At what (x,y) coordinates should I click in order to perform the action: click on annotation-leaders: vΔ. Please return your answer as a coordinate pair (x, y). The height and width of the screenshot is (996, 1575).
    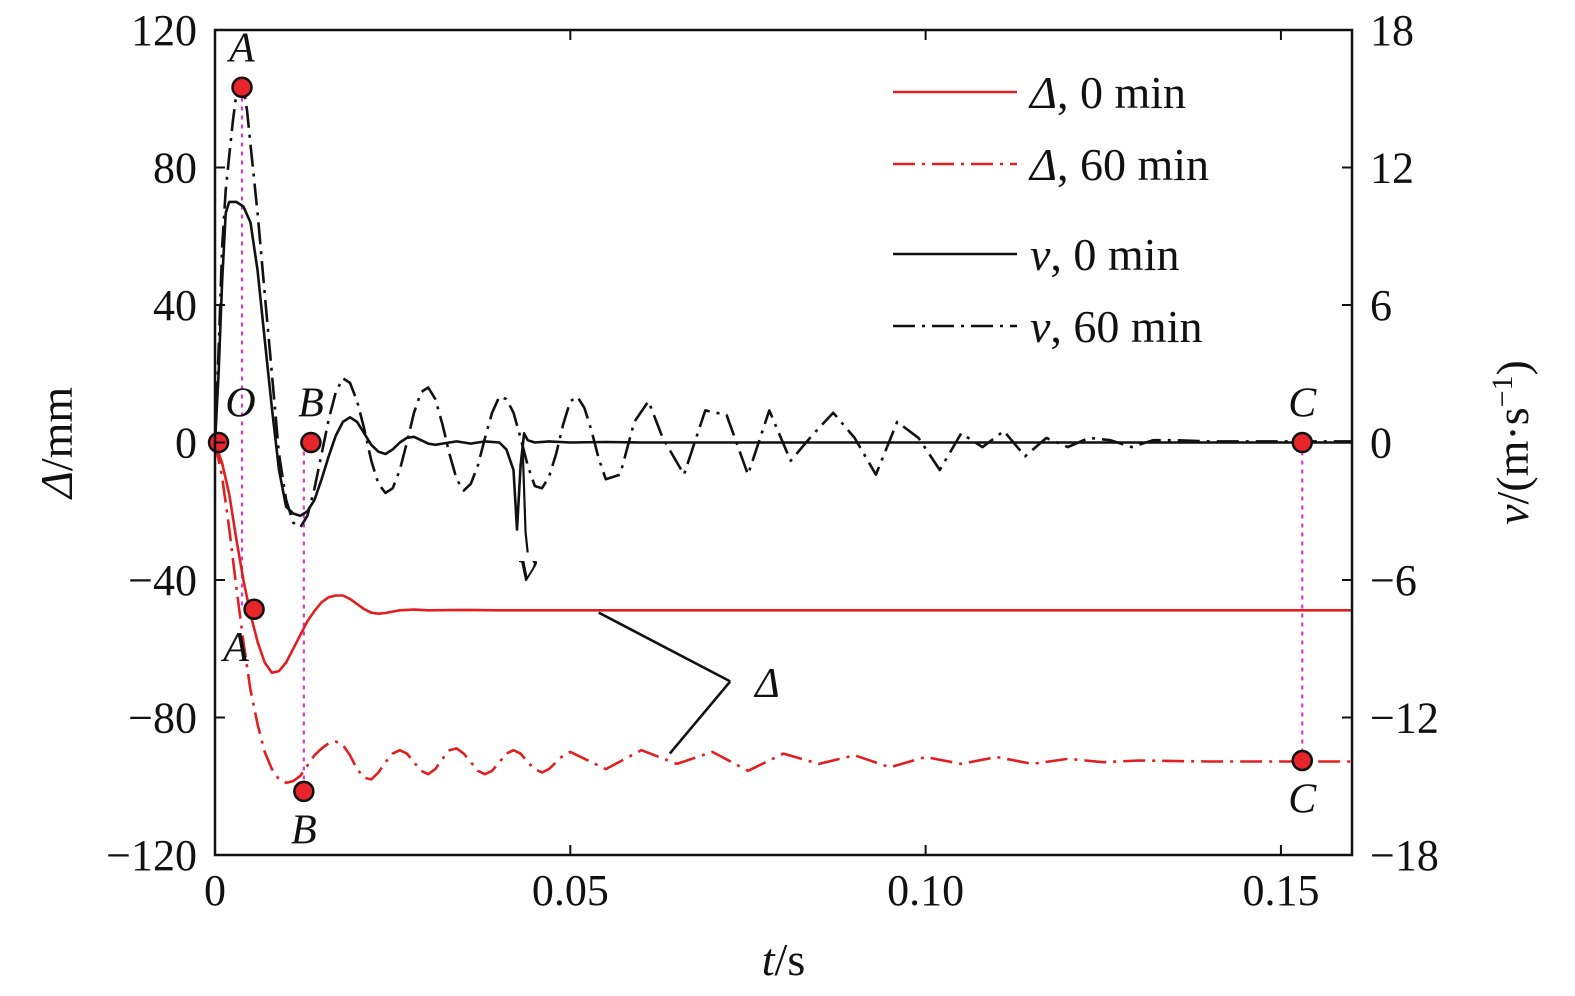
    Looking at the image, I should click on (649, 602).